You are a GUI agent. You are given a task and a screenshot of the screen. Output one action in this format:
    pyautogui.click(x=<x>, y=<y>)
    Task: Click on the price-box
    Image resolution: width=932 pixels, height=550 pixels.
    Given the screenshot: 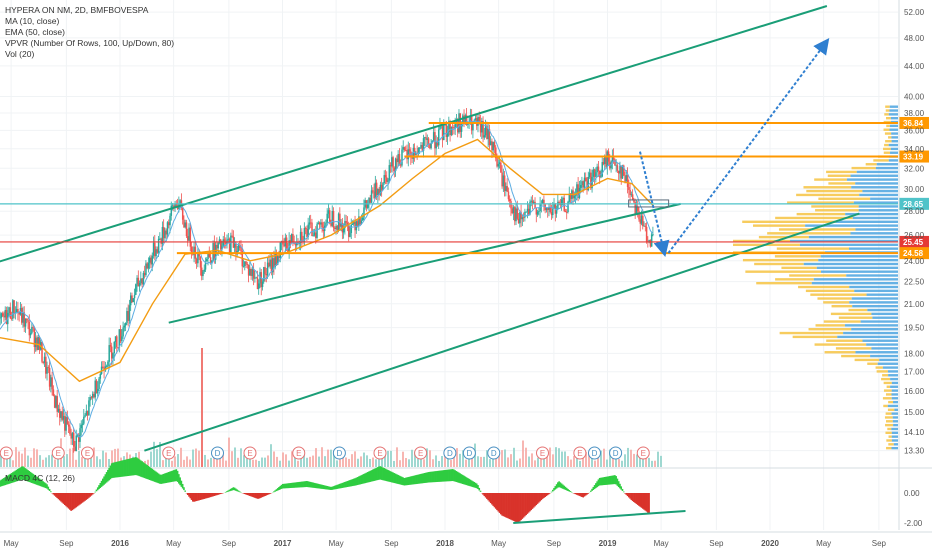 What is the action you would take?
    pyautogui.click(x=649, y=203)
    